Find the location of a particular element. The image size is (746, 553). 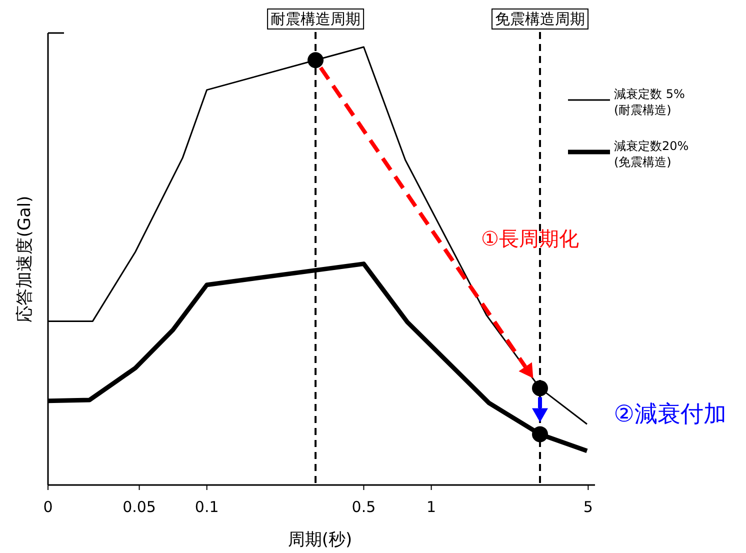

ref-line-label: 耐震構造周期 is located at coordinates (315, 19).